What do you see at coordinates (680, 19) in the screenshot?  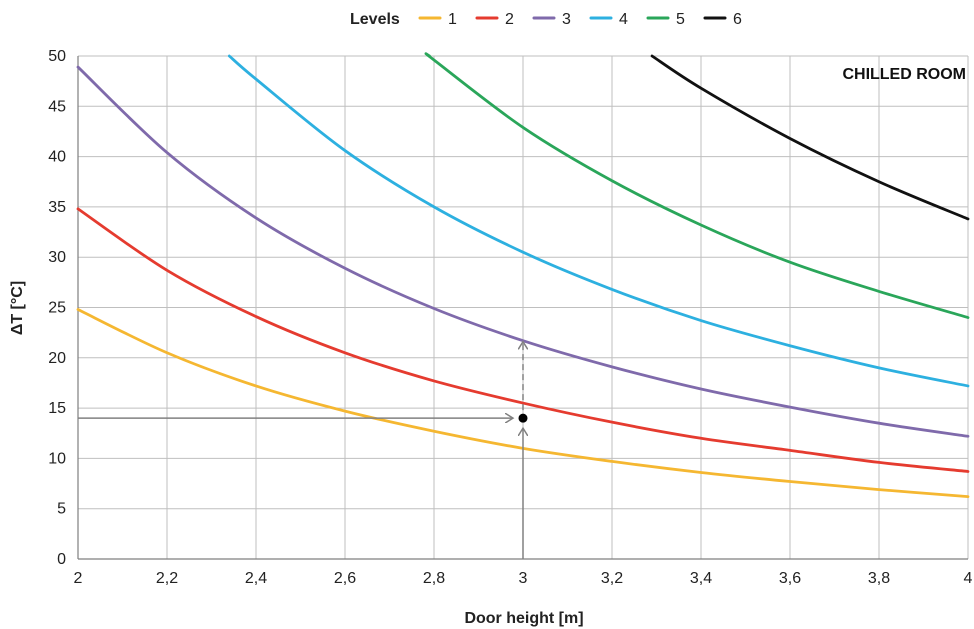 I see `legend-label-5: 5` at bounding box center [680, 19].